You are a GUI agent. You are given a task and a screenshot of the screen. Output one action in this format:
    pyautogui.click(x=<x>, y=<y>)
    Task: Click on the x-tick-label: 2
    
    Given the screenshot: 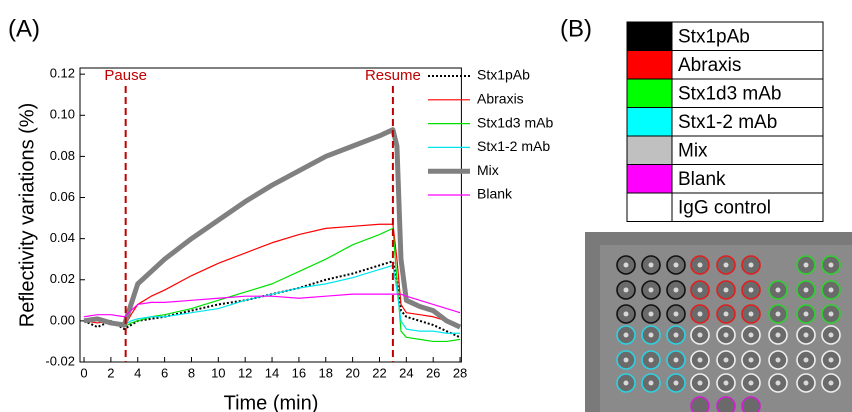 What is the action you would take?
    pyautogui.click(x=110, y=372)
    